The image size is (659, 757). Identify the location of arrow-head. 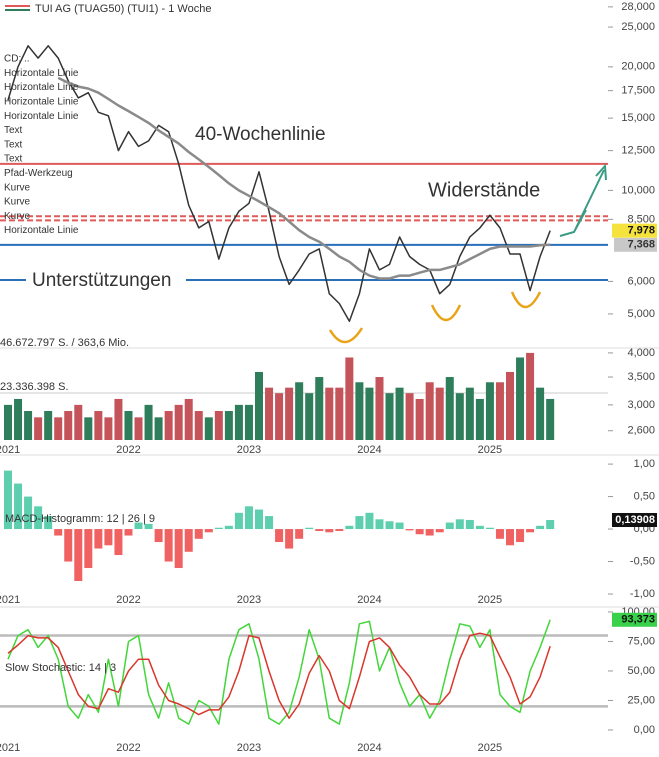
(601, 172).